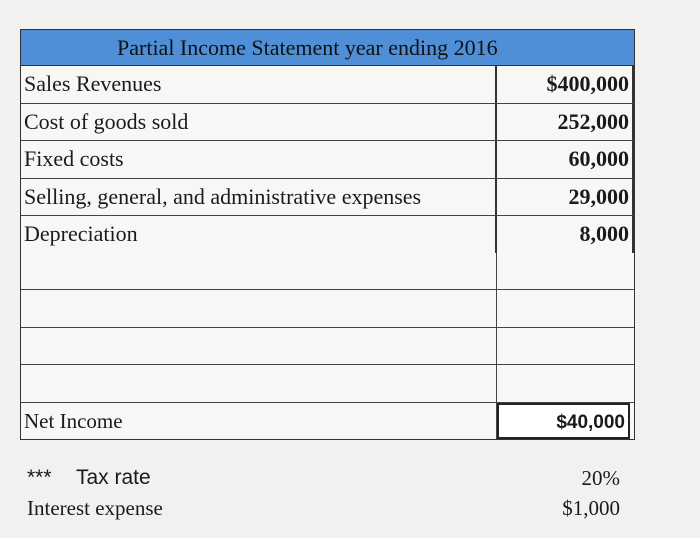 The width and height of the screenshot is (700, 538). I want to click on table-row: Cost of goods sold 252,000, so click(327, 122).